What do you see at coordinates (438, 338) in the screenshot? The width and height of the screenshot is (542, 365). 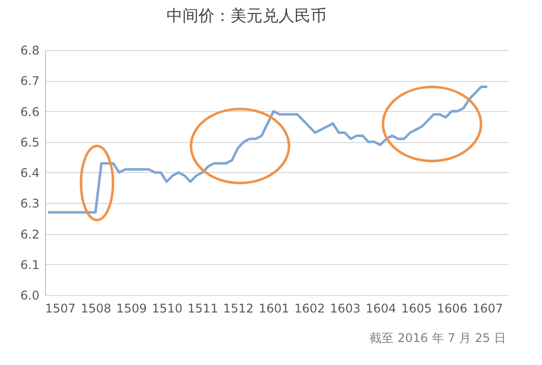 I see `text: 截至 2016 年 7 月 25 日` at bounding box center [438, 338].